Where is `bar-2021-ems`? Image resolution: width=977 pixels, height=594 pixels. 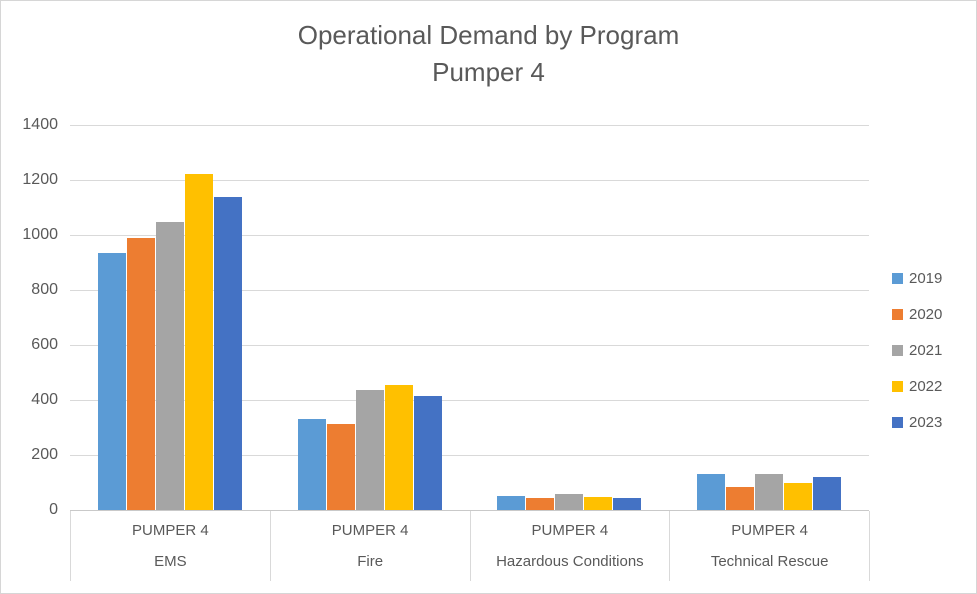
bar-2021-ems is located at coordinates (169, 366).